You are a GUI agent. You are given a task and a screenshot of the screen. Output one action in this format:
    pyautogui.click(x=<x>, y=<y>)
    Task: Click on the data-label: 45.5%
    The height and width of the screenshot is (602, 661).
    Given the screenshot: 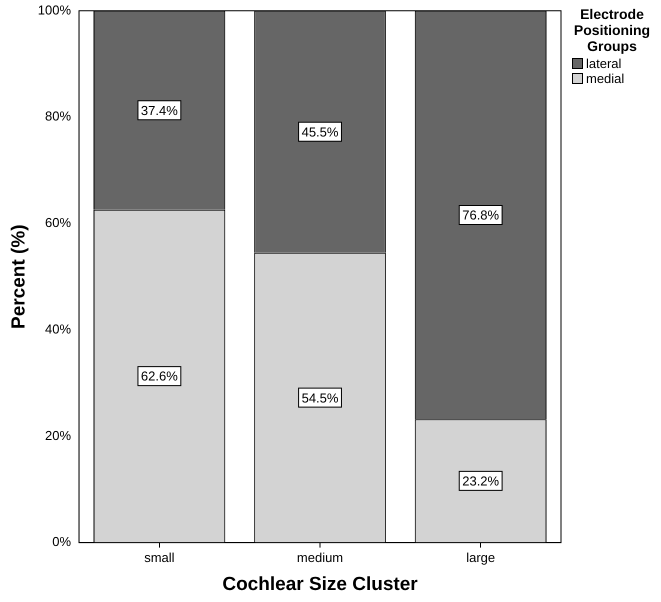 What is the action you would take?
    pyautogui.click(x=320, y=132)
    